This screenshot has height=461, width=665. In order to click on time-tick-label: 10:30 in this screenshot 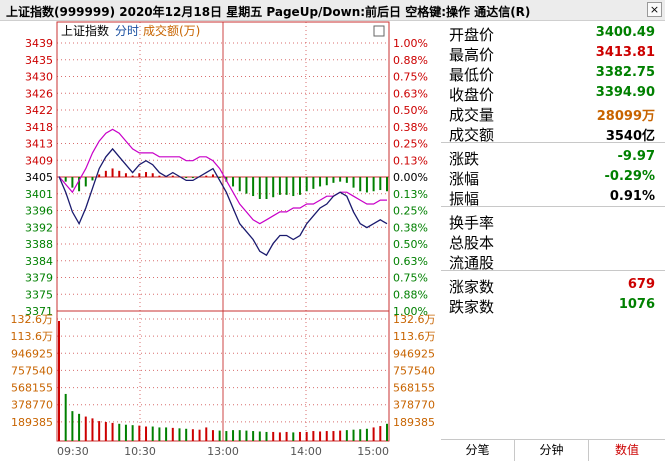, I will do `click(140, 451)`.